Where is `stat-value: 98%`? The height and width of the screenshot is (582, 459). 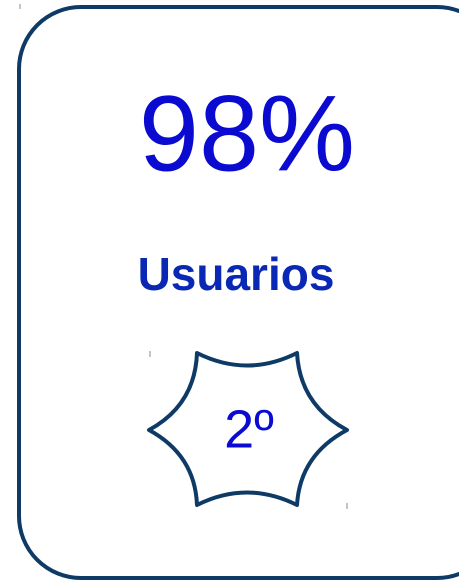 stat-value: 98% is located at coordinates (247, 133).